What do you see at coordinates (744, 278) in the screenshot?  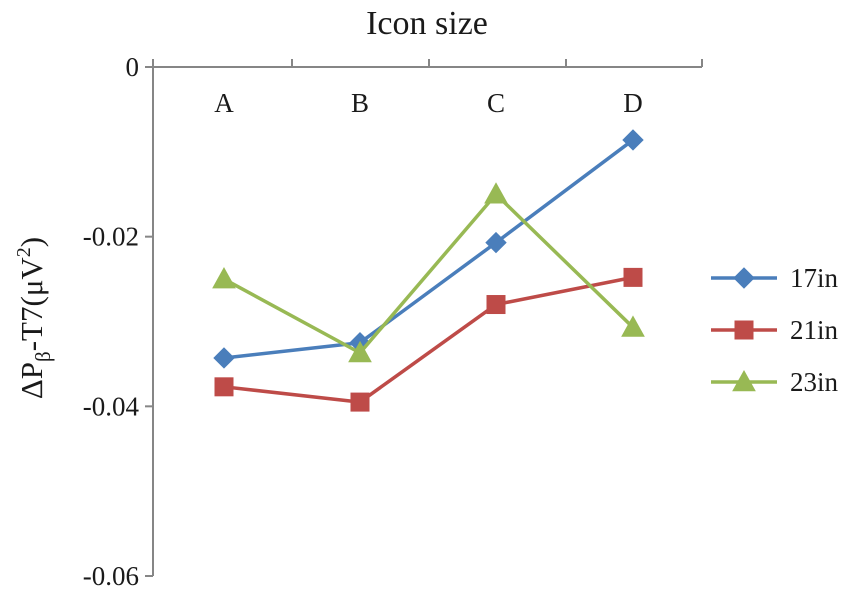 I see `legend-marker-17in` at bounding box center [744, 278].